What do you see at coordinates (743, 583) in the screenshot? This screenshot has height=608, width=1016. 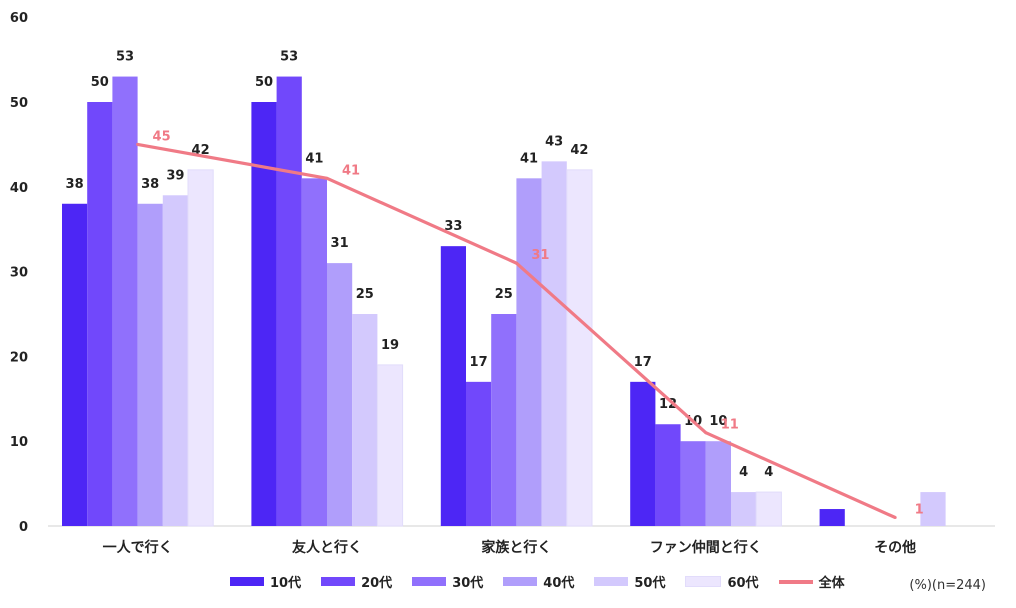 I see `legend-label: 60代` at bounding box center [743, 583].